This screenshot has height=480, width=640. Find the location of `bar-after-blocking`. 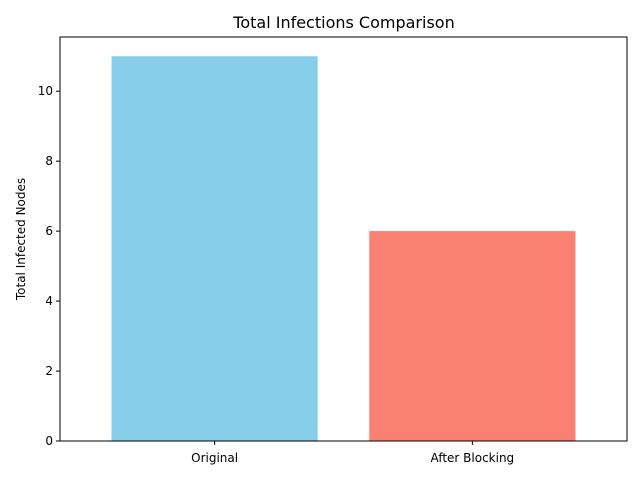

bar-after-blocking is located at coordinates (472, 336).